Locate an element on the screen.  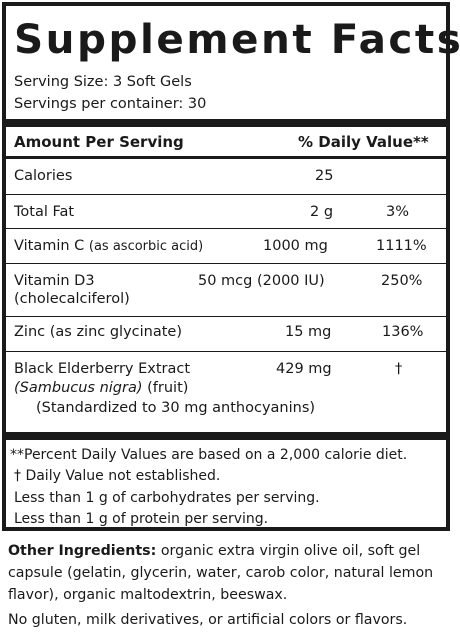
row-total-fat-dv: 3% is located at coordinates (398, 212).